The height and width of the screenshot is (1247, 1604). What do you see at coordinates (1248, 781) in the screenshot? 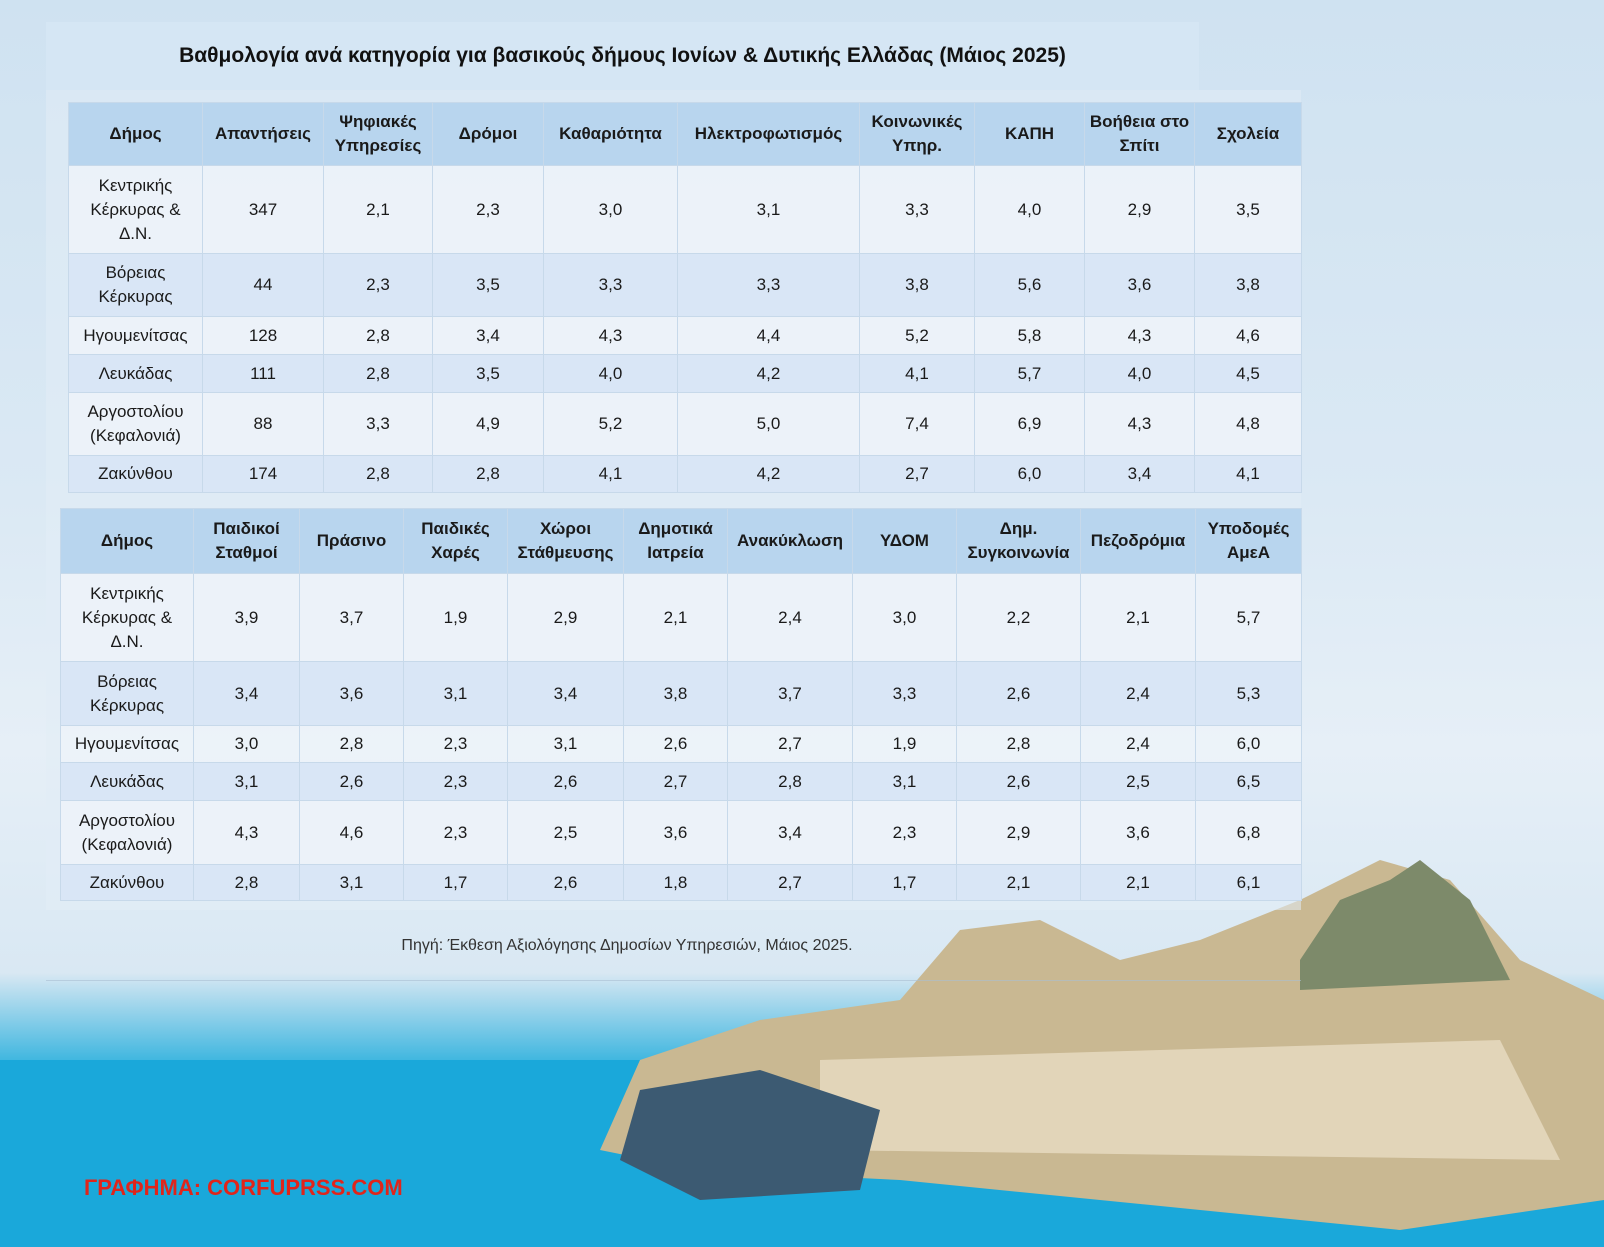
I see `score-cell: 6,5` at bounding box center [1248, 781].